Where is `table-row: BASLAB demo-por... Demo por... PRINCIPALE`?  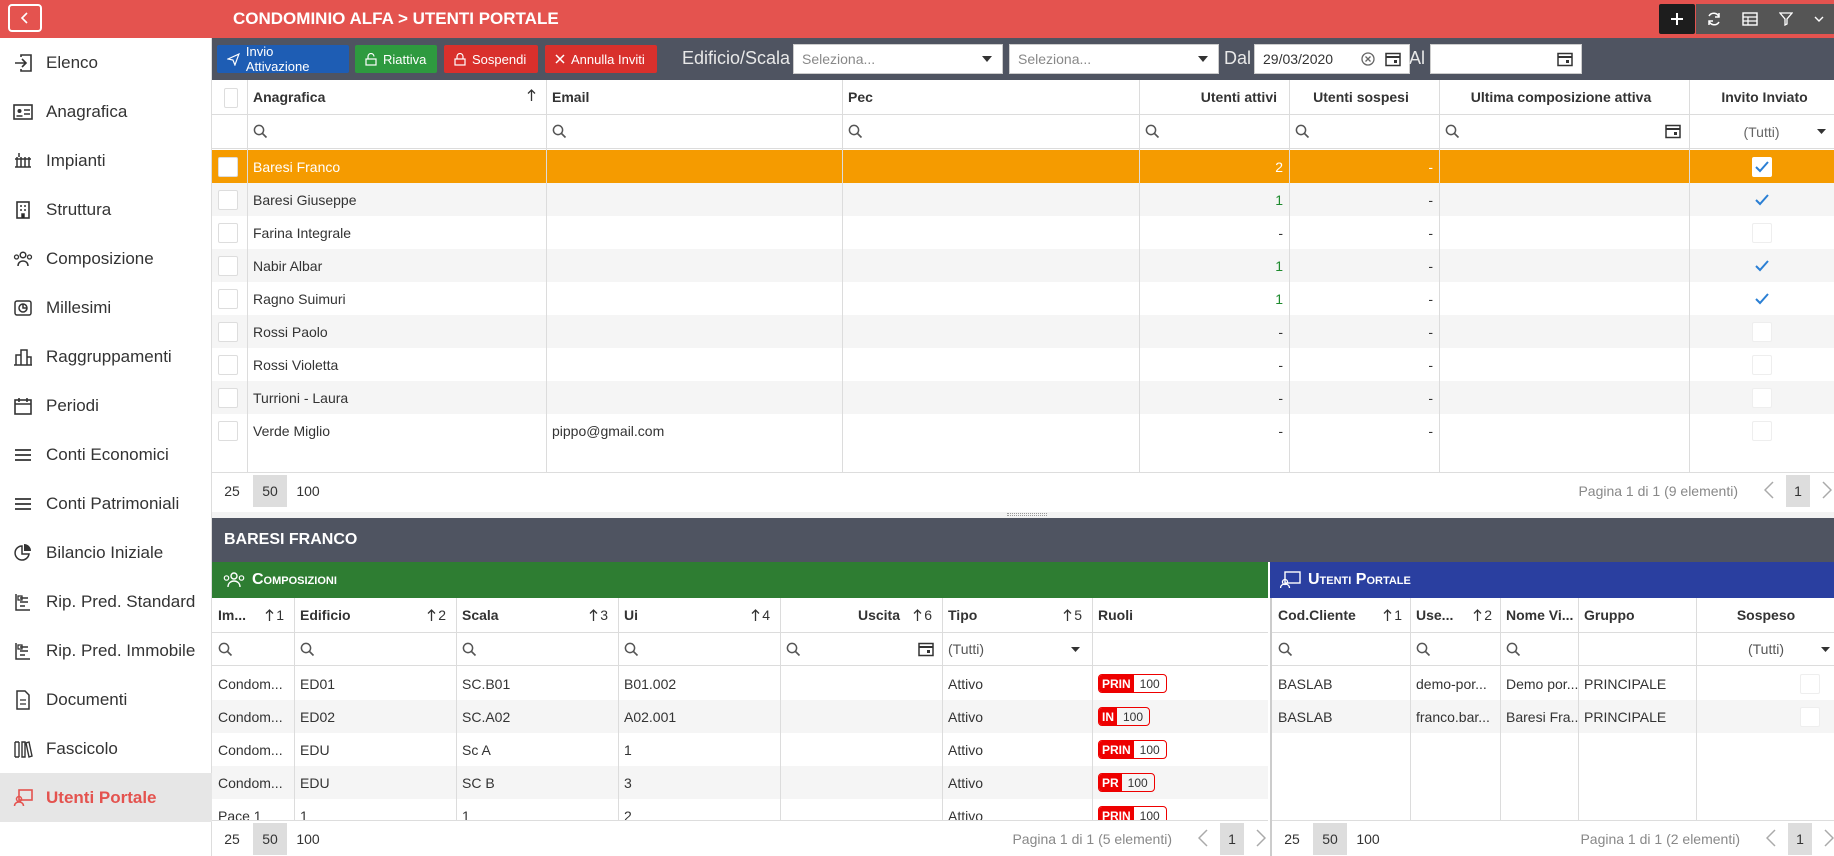 table-row: BASLAB demo-por... Demo por... PRINCIPALE is located at coordinates (1553, 683).